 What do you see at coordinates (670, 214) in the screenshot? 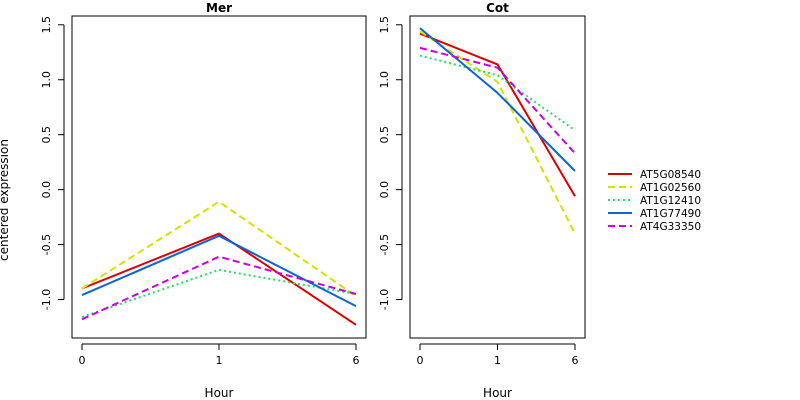
I see `legend-label: AT1G77490` at bounding box center [670, 214].